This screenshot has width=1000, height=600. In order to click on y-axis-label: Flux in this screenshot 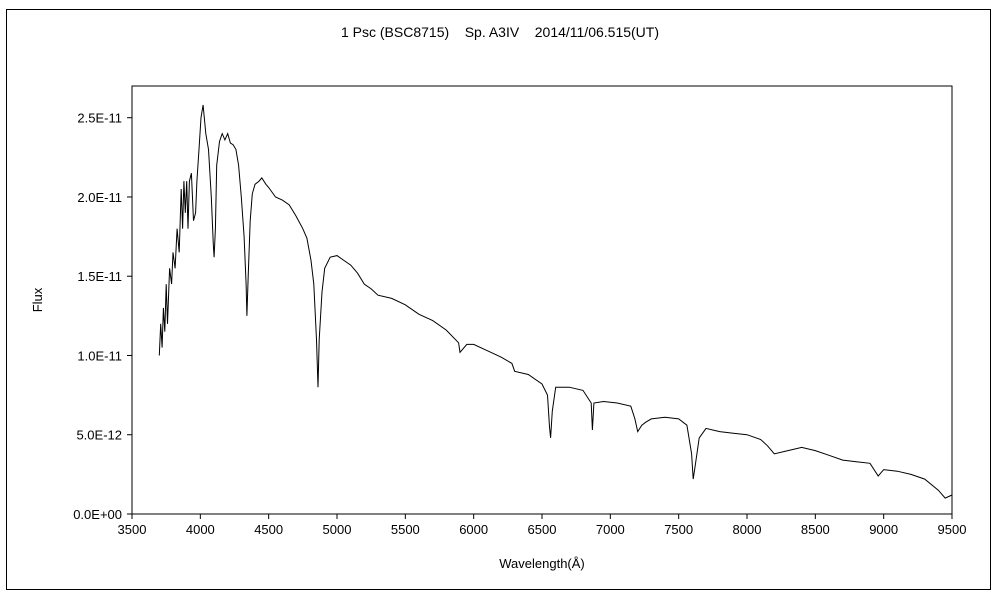, I will do `click(37, 299)`.